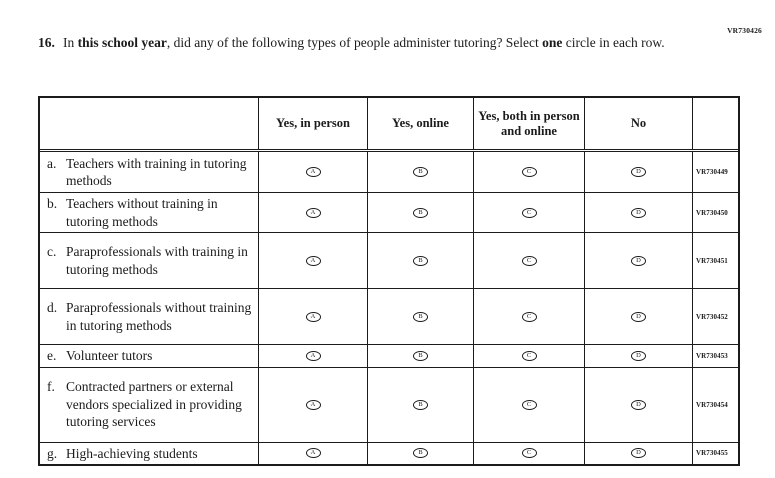  What do you see at coordinates (70, 42) in the screenshot?
I see `question-seg1: In` at bounding box center [70, 42].